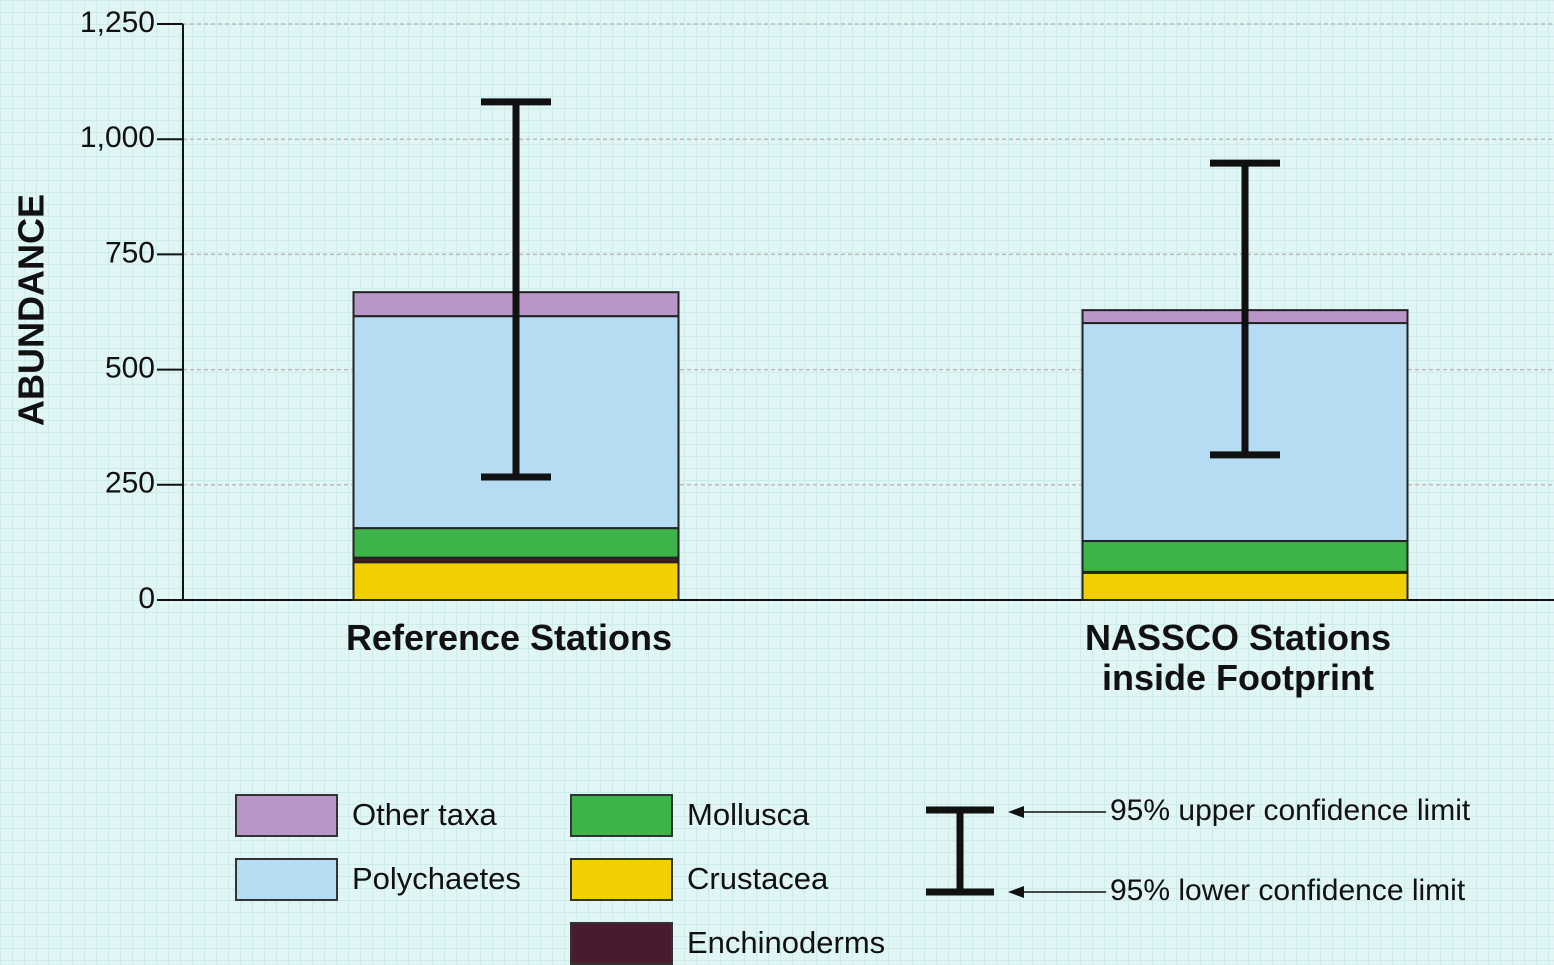 The height and width of the screenshot is (965, 1554). What do you see at coordinates (117, 137) in the screenshot?
I see `y-tick-label: 1,000` at bounding box center [117, 137].